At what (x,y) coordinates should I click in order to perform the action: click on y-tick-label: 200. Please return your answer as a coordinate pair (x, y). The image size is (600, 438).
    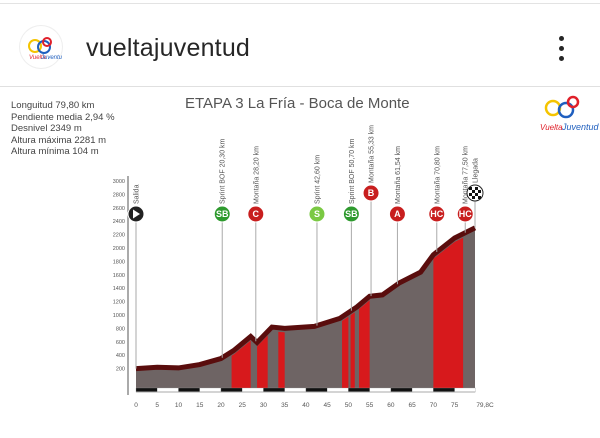
    Looking at the image, I should click on (120, 370).